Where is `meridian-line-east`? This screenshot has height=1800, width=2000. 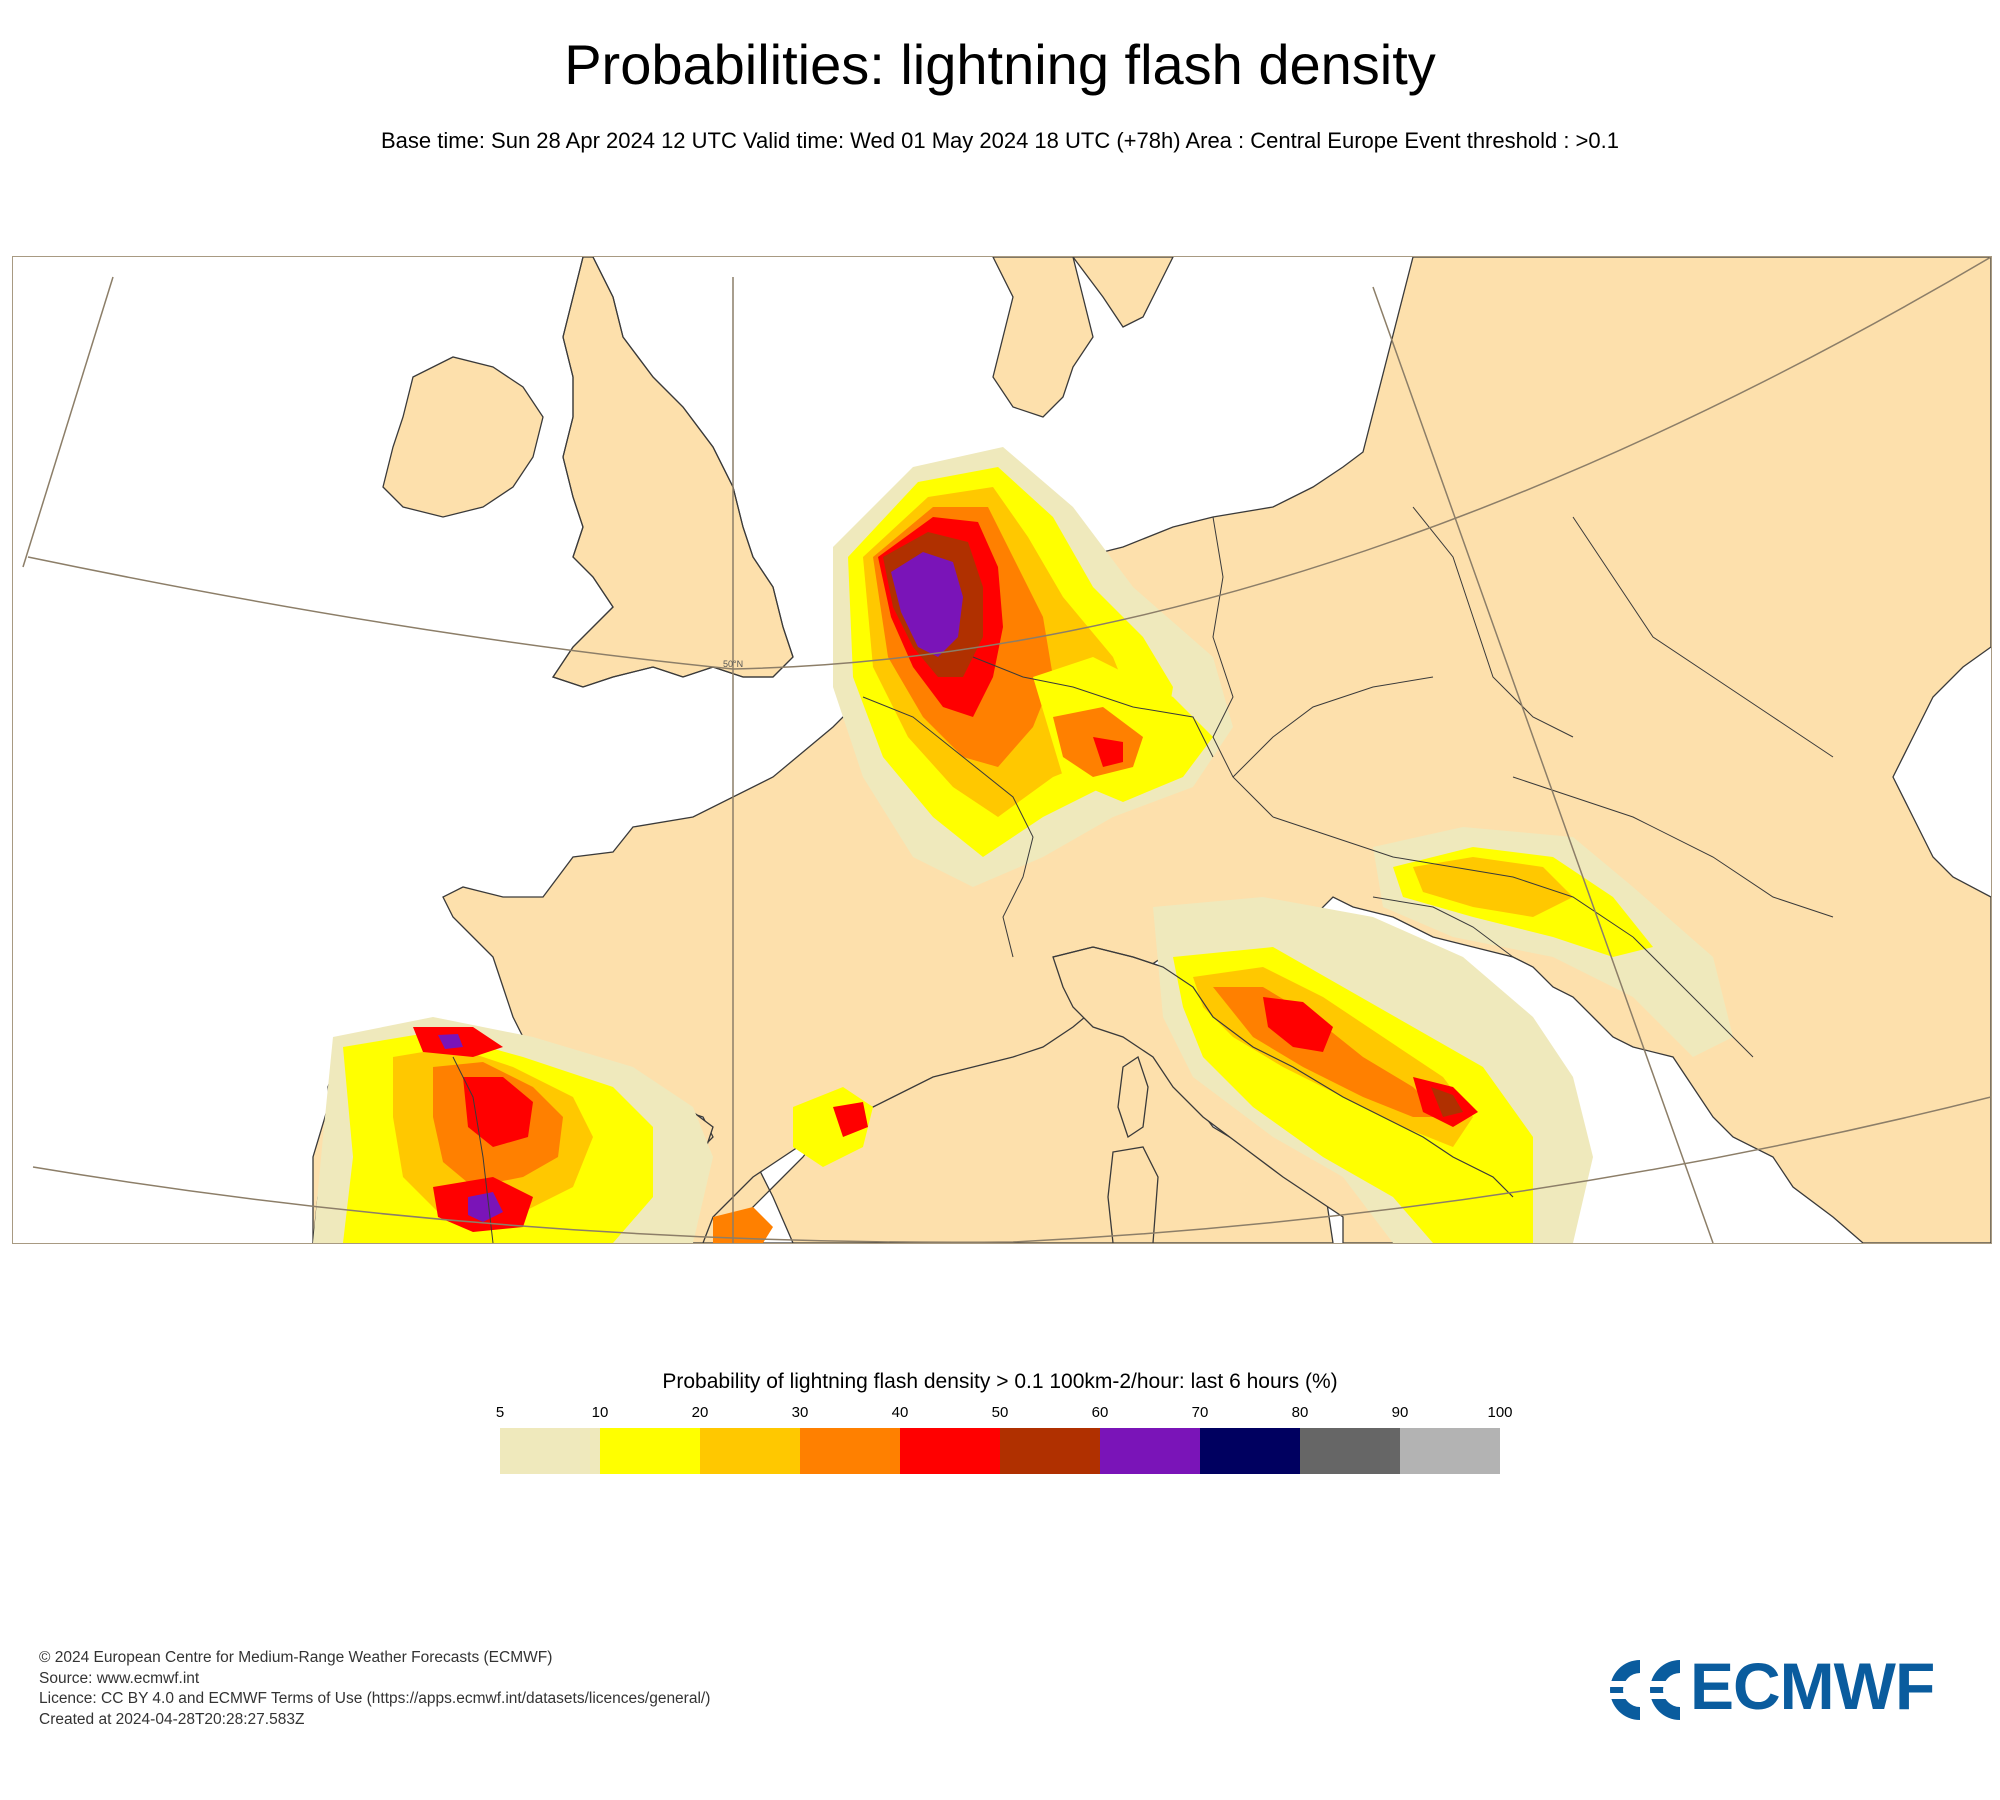
meridian-line-east is located at coordinates (1543, 764).